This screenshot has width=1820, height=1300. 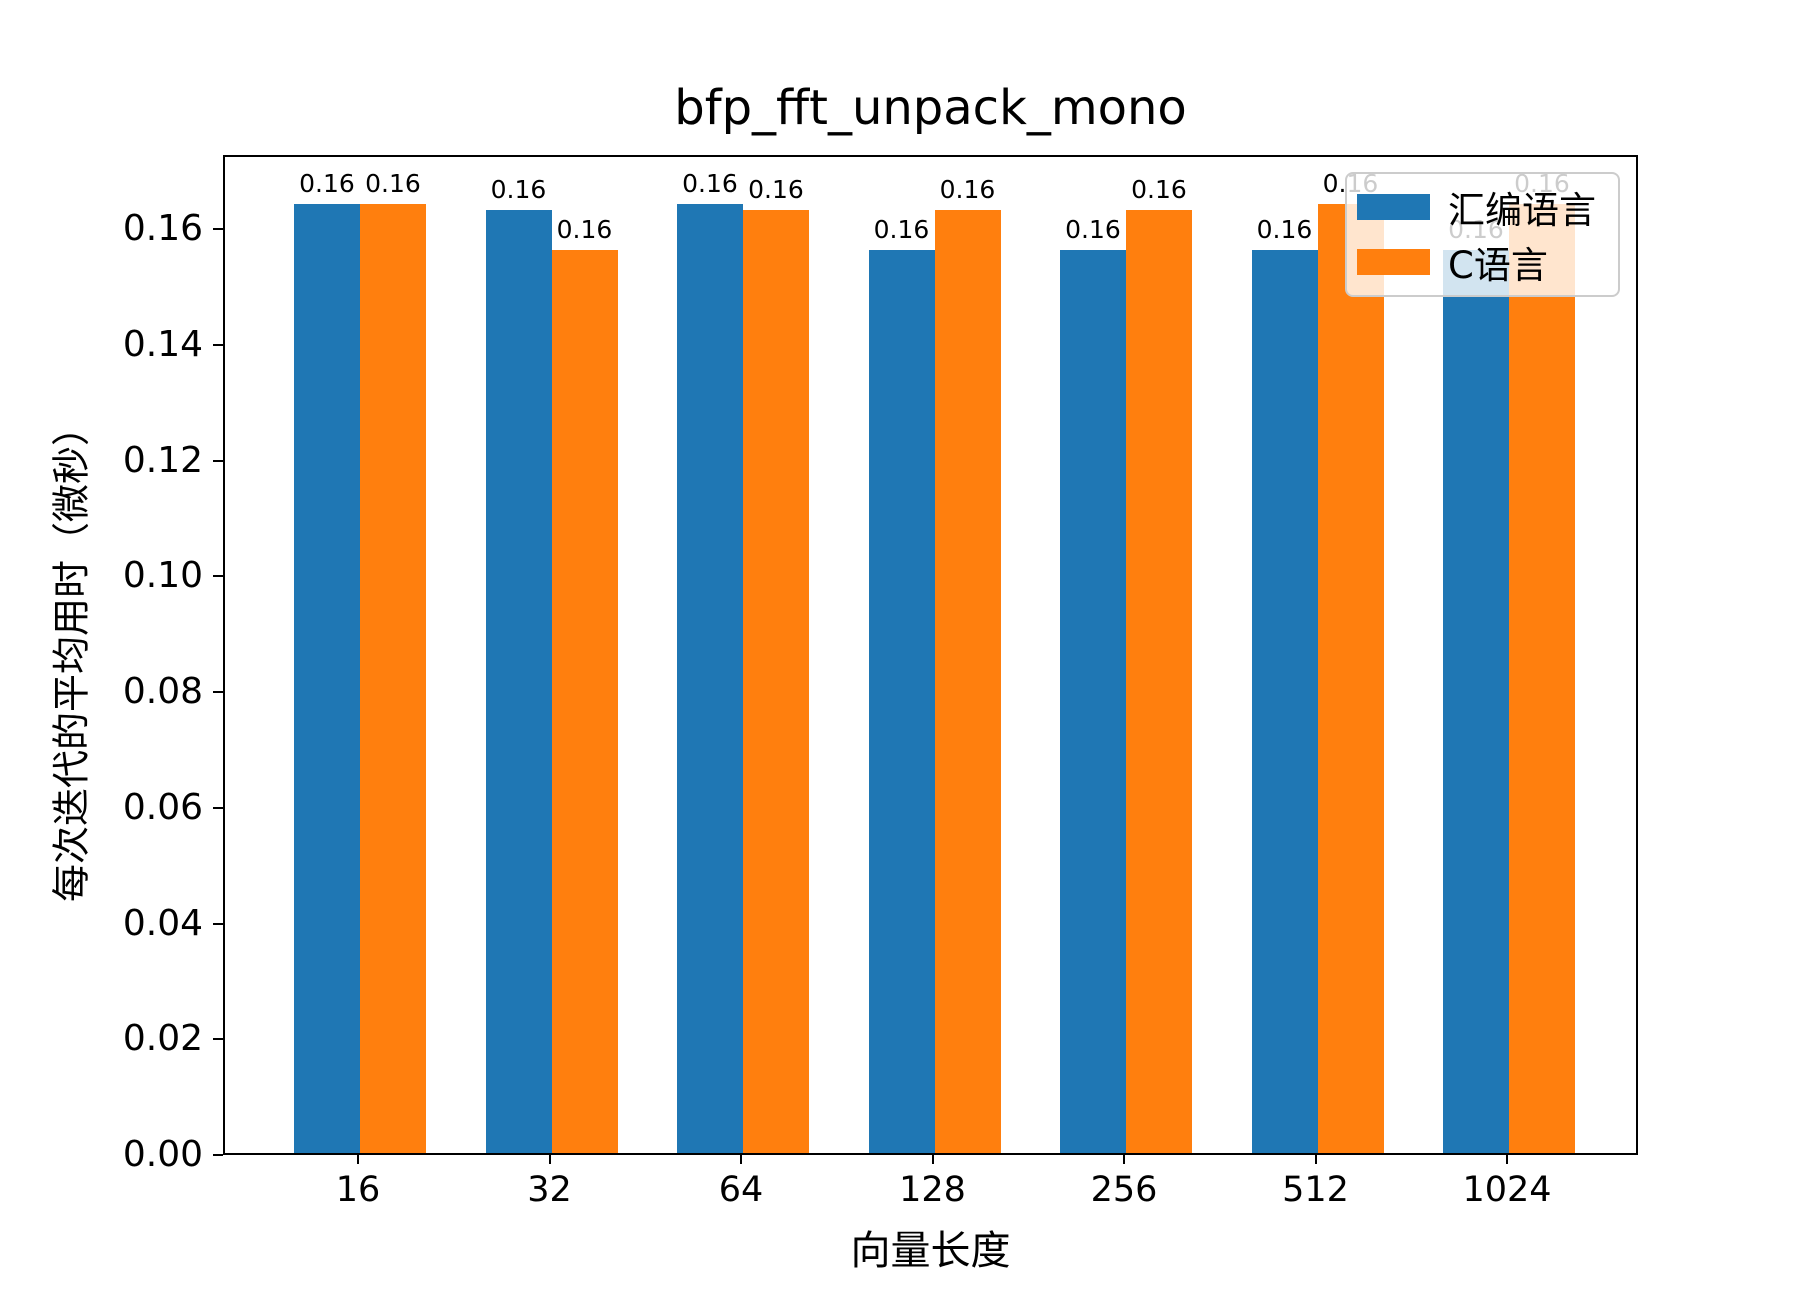 What do you see at coordinates (930, 1251) in the screenshot?
I see `x-axis-label: 向量长度` at bounding box center [930, 1251].